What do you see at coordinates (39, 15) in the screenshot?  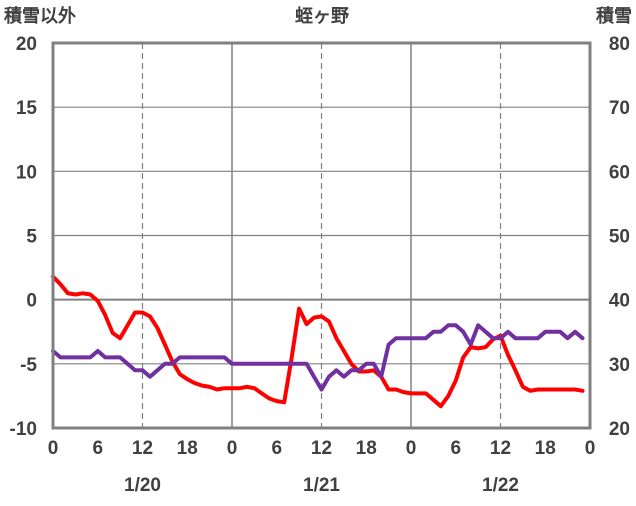 I see `y-axis-left-title: 積雪以外` at bounding box center [39, 15].